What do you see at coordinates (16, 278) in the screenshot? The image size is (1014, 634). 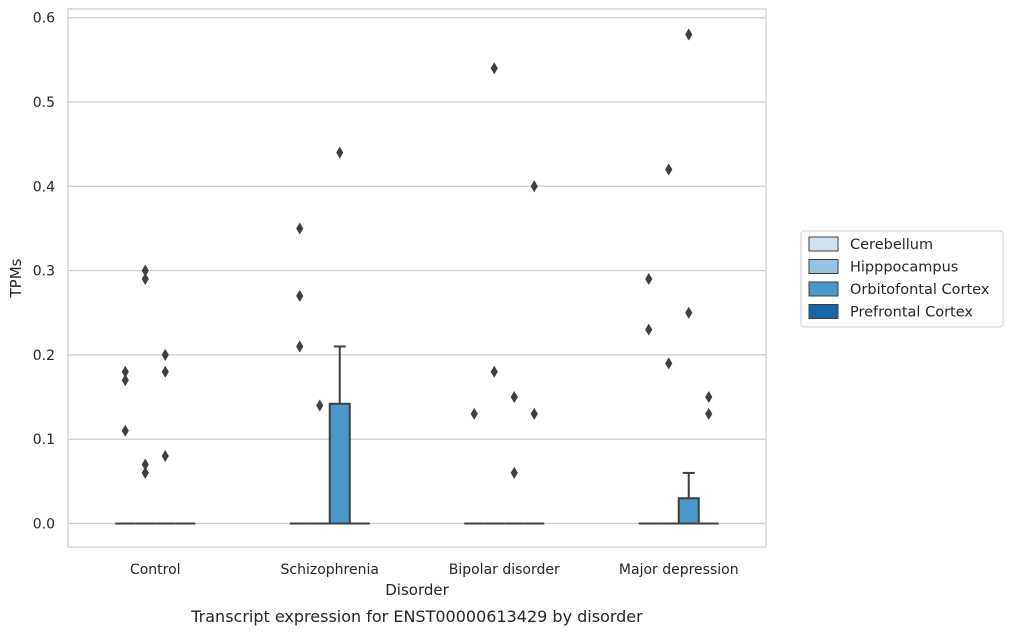 I see `y-axis-label: TPMs` at bounding box center [16, 278].